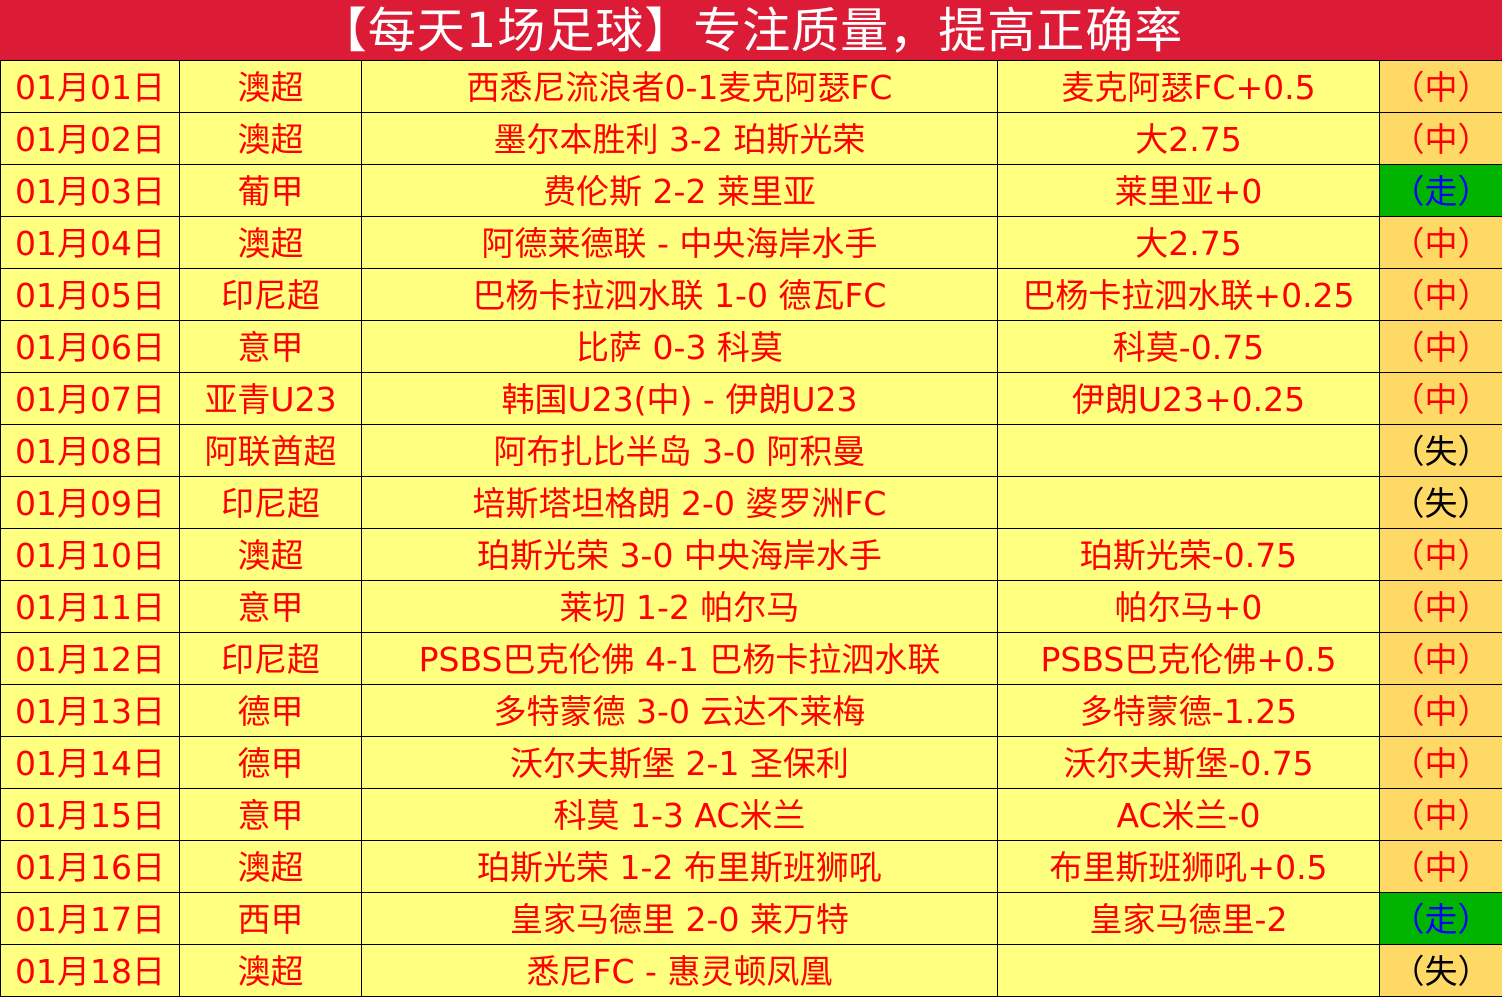 The width and height of the screenshot is (1502, 997). I want to click on match-cell: 皇家马德里 2-0 莱万特, so click(680, 919).